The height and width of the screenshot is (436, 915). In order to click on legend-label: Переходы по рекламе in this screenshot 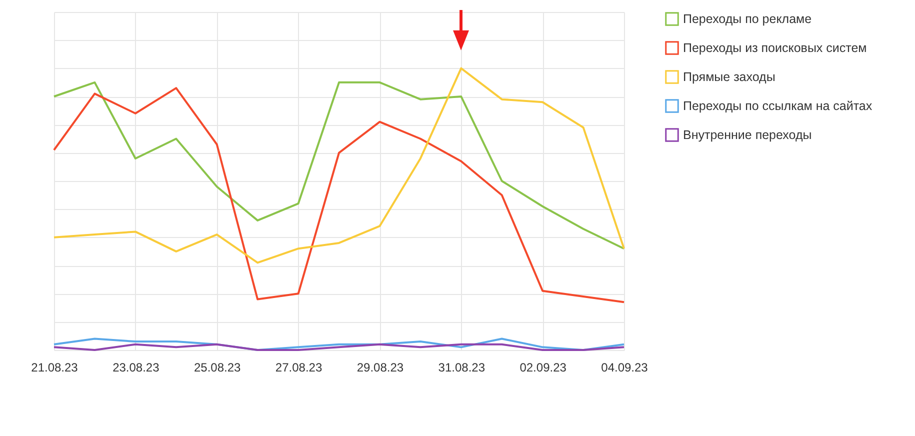, I will do `click(747, 19)`.